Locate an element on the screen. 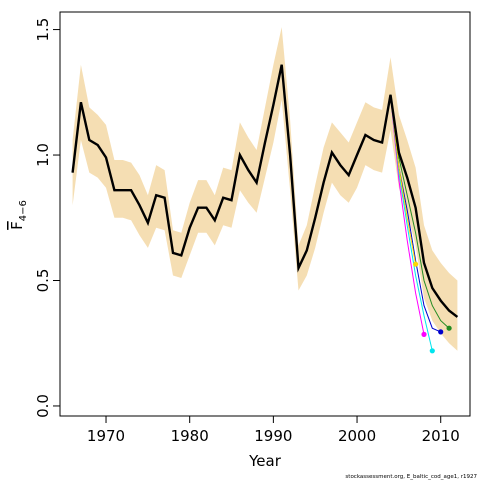  y-tick-label-group: 0.0 is located at coordinates (43, 406).